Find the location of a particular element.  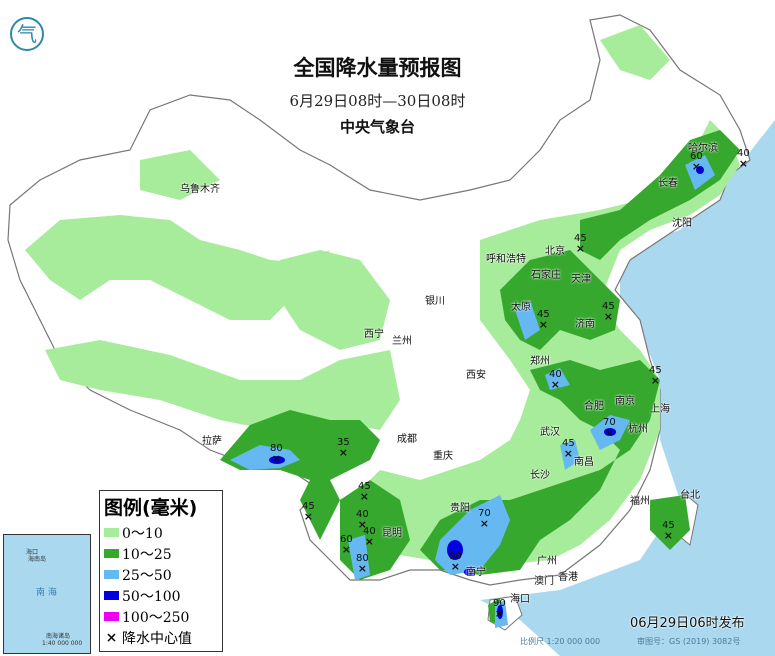

city-label: 西宁 is located at coordinates (374, 334).